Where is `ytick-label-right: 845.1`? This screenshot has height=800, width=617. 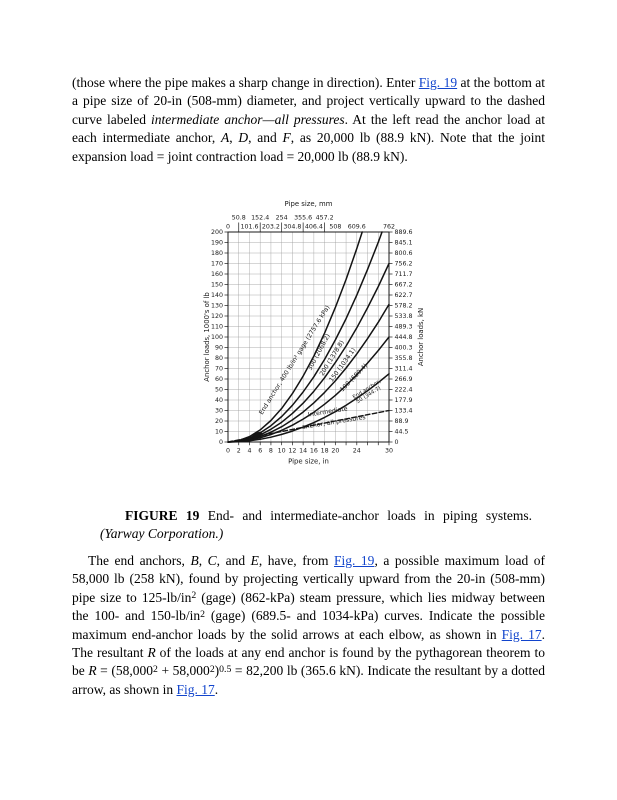 ytick-label-right: 845.1 is located at coordinates (404, 243).